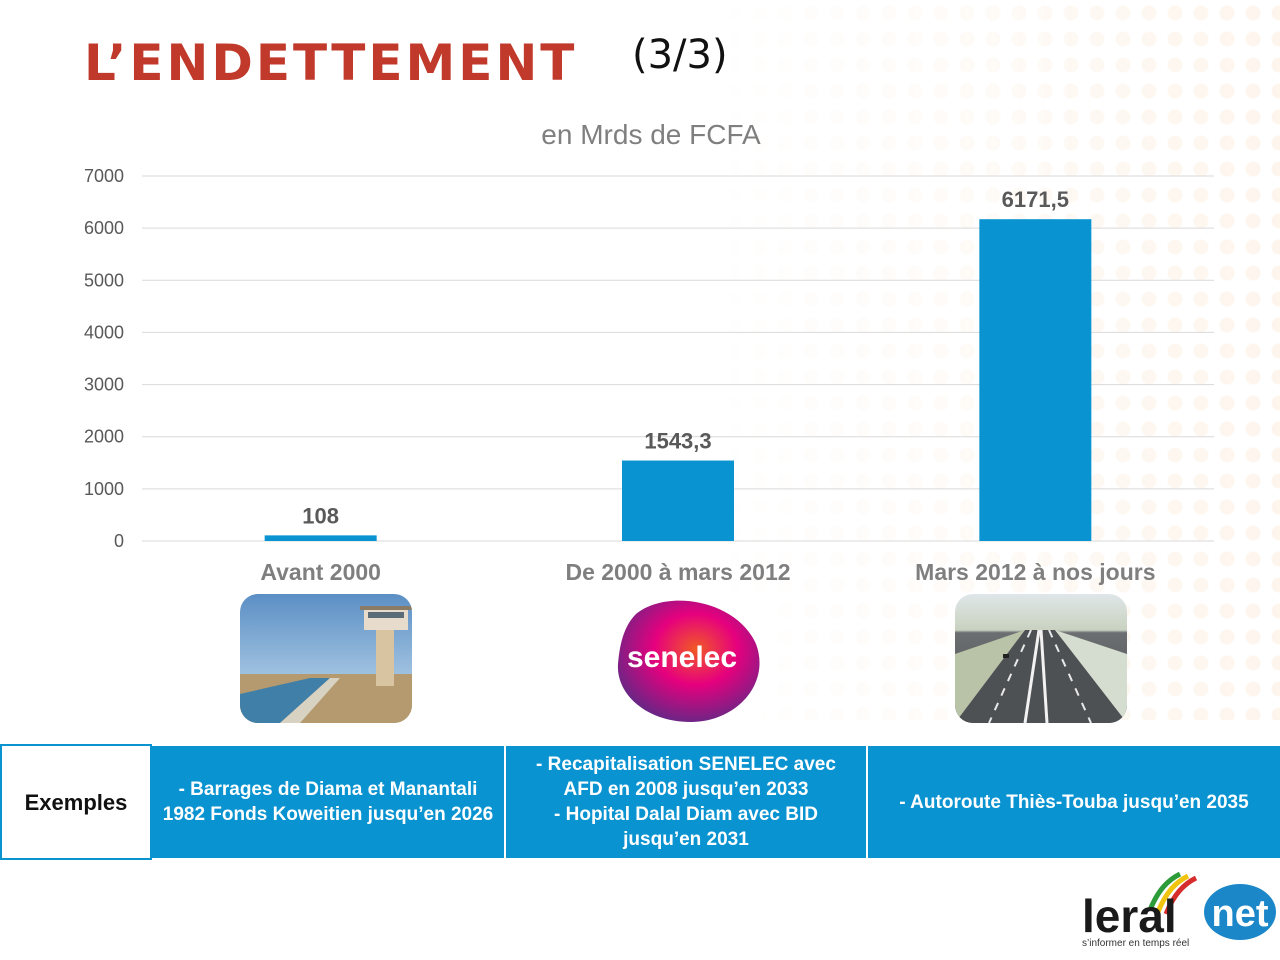 This screenshot has height=960, width=1280. Describe the element at coordinates (76, 802) in the screenshot. I see `examples-header-cell: Exemples` at that location.